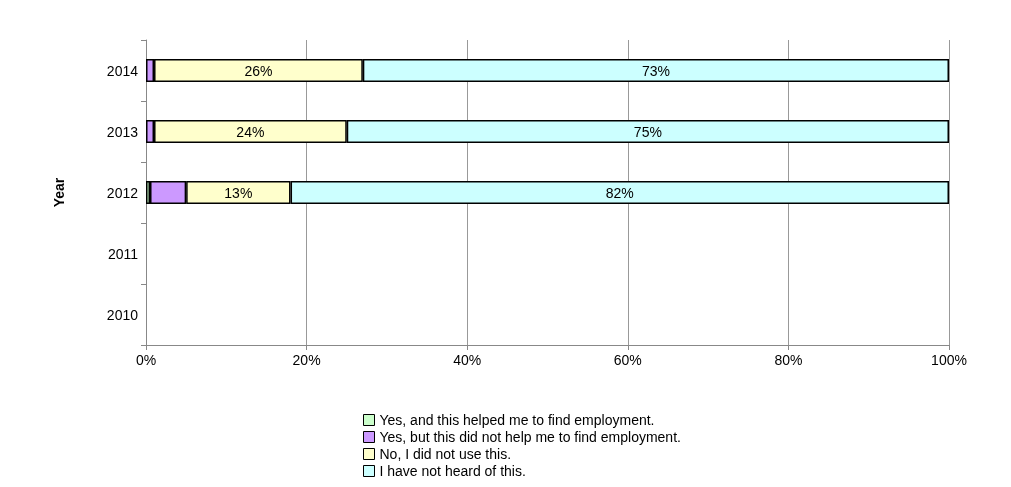  What do you see at coordinates (250, 131) in the screenshot?
I see `data-label: 24%` at bounding box center [250, 131].